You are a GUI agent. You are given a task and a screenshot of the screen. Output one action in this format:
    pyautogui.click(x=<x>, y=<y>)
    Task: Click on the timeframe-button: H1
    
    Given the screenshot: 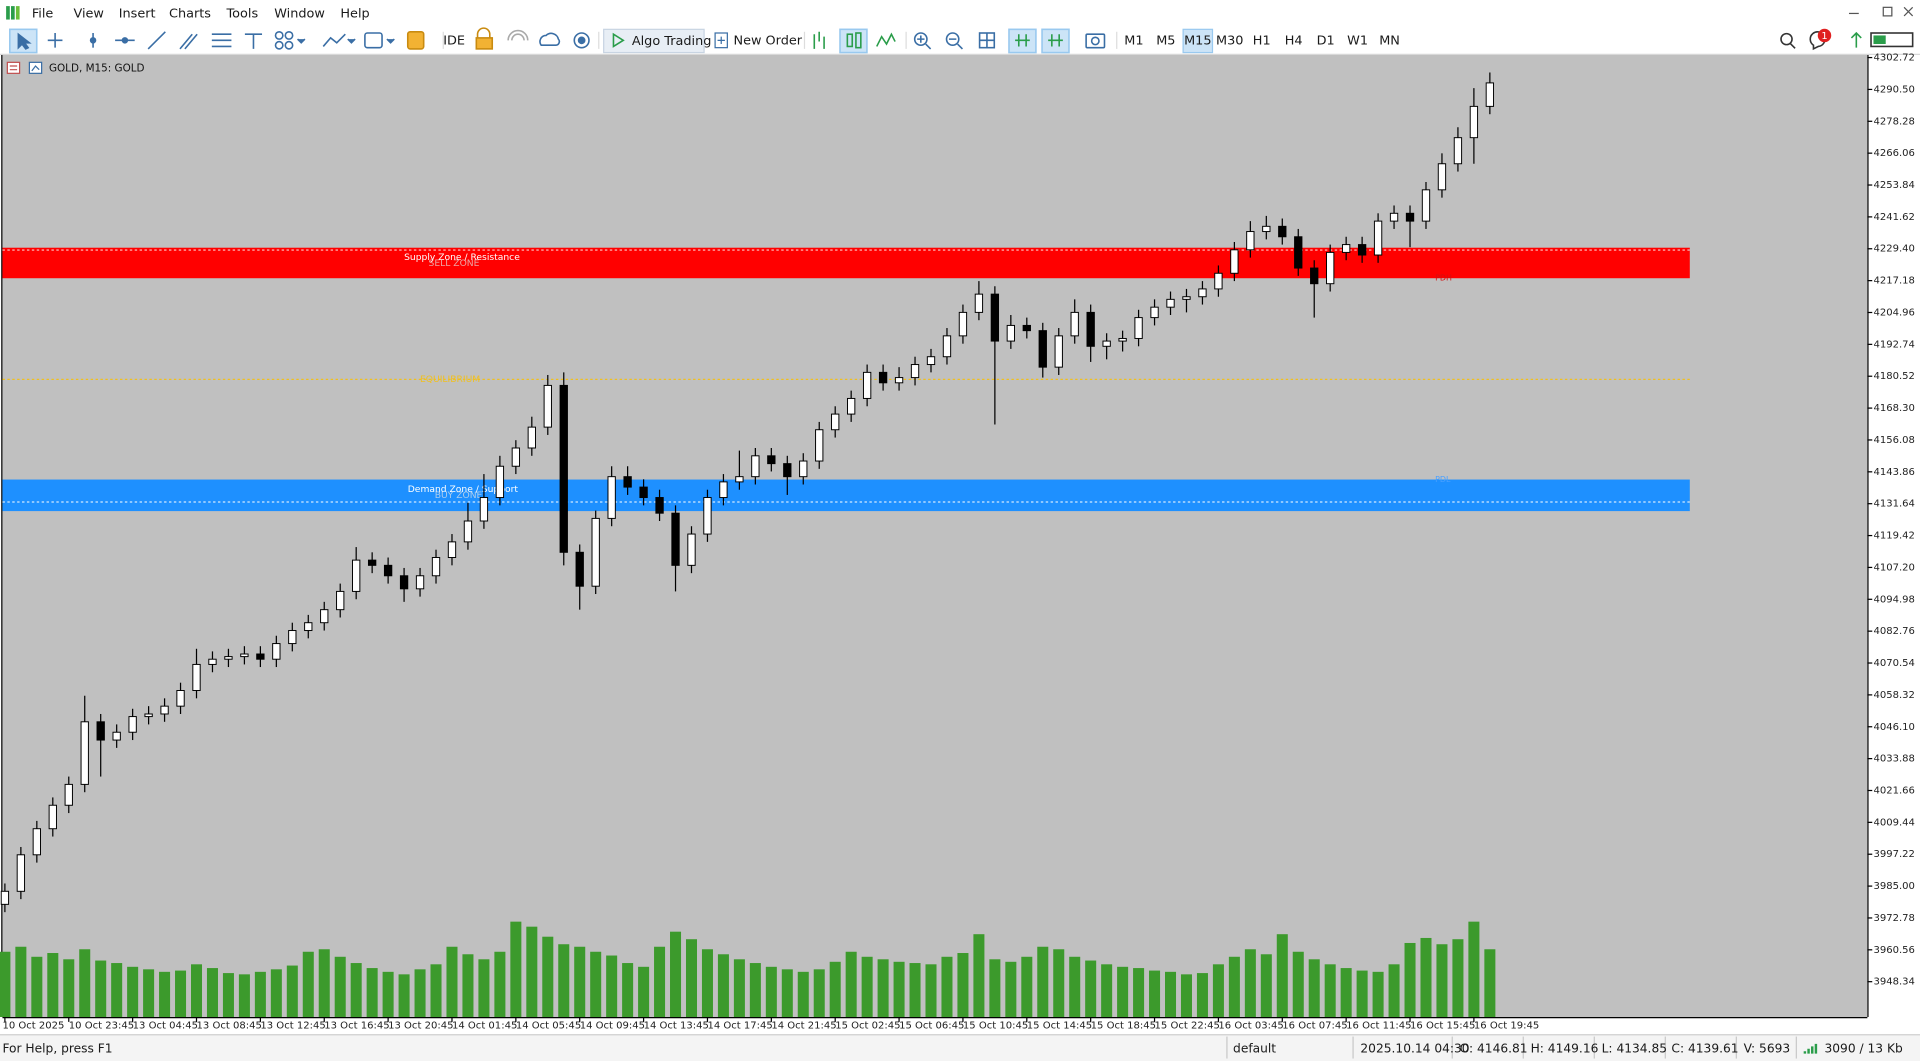 What is the action you would take?
    pyautogui.click(x=1262, y=40)
    